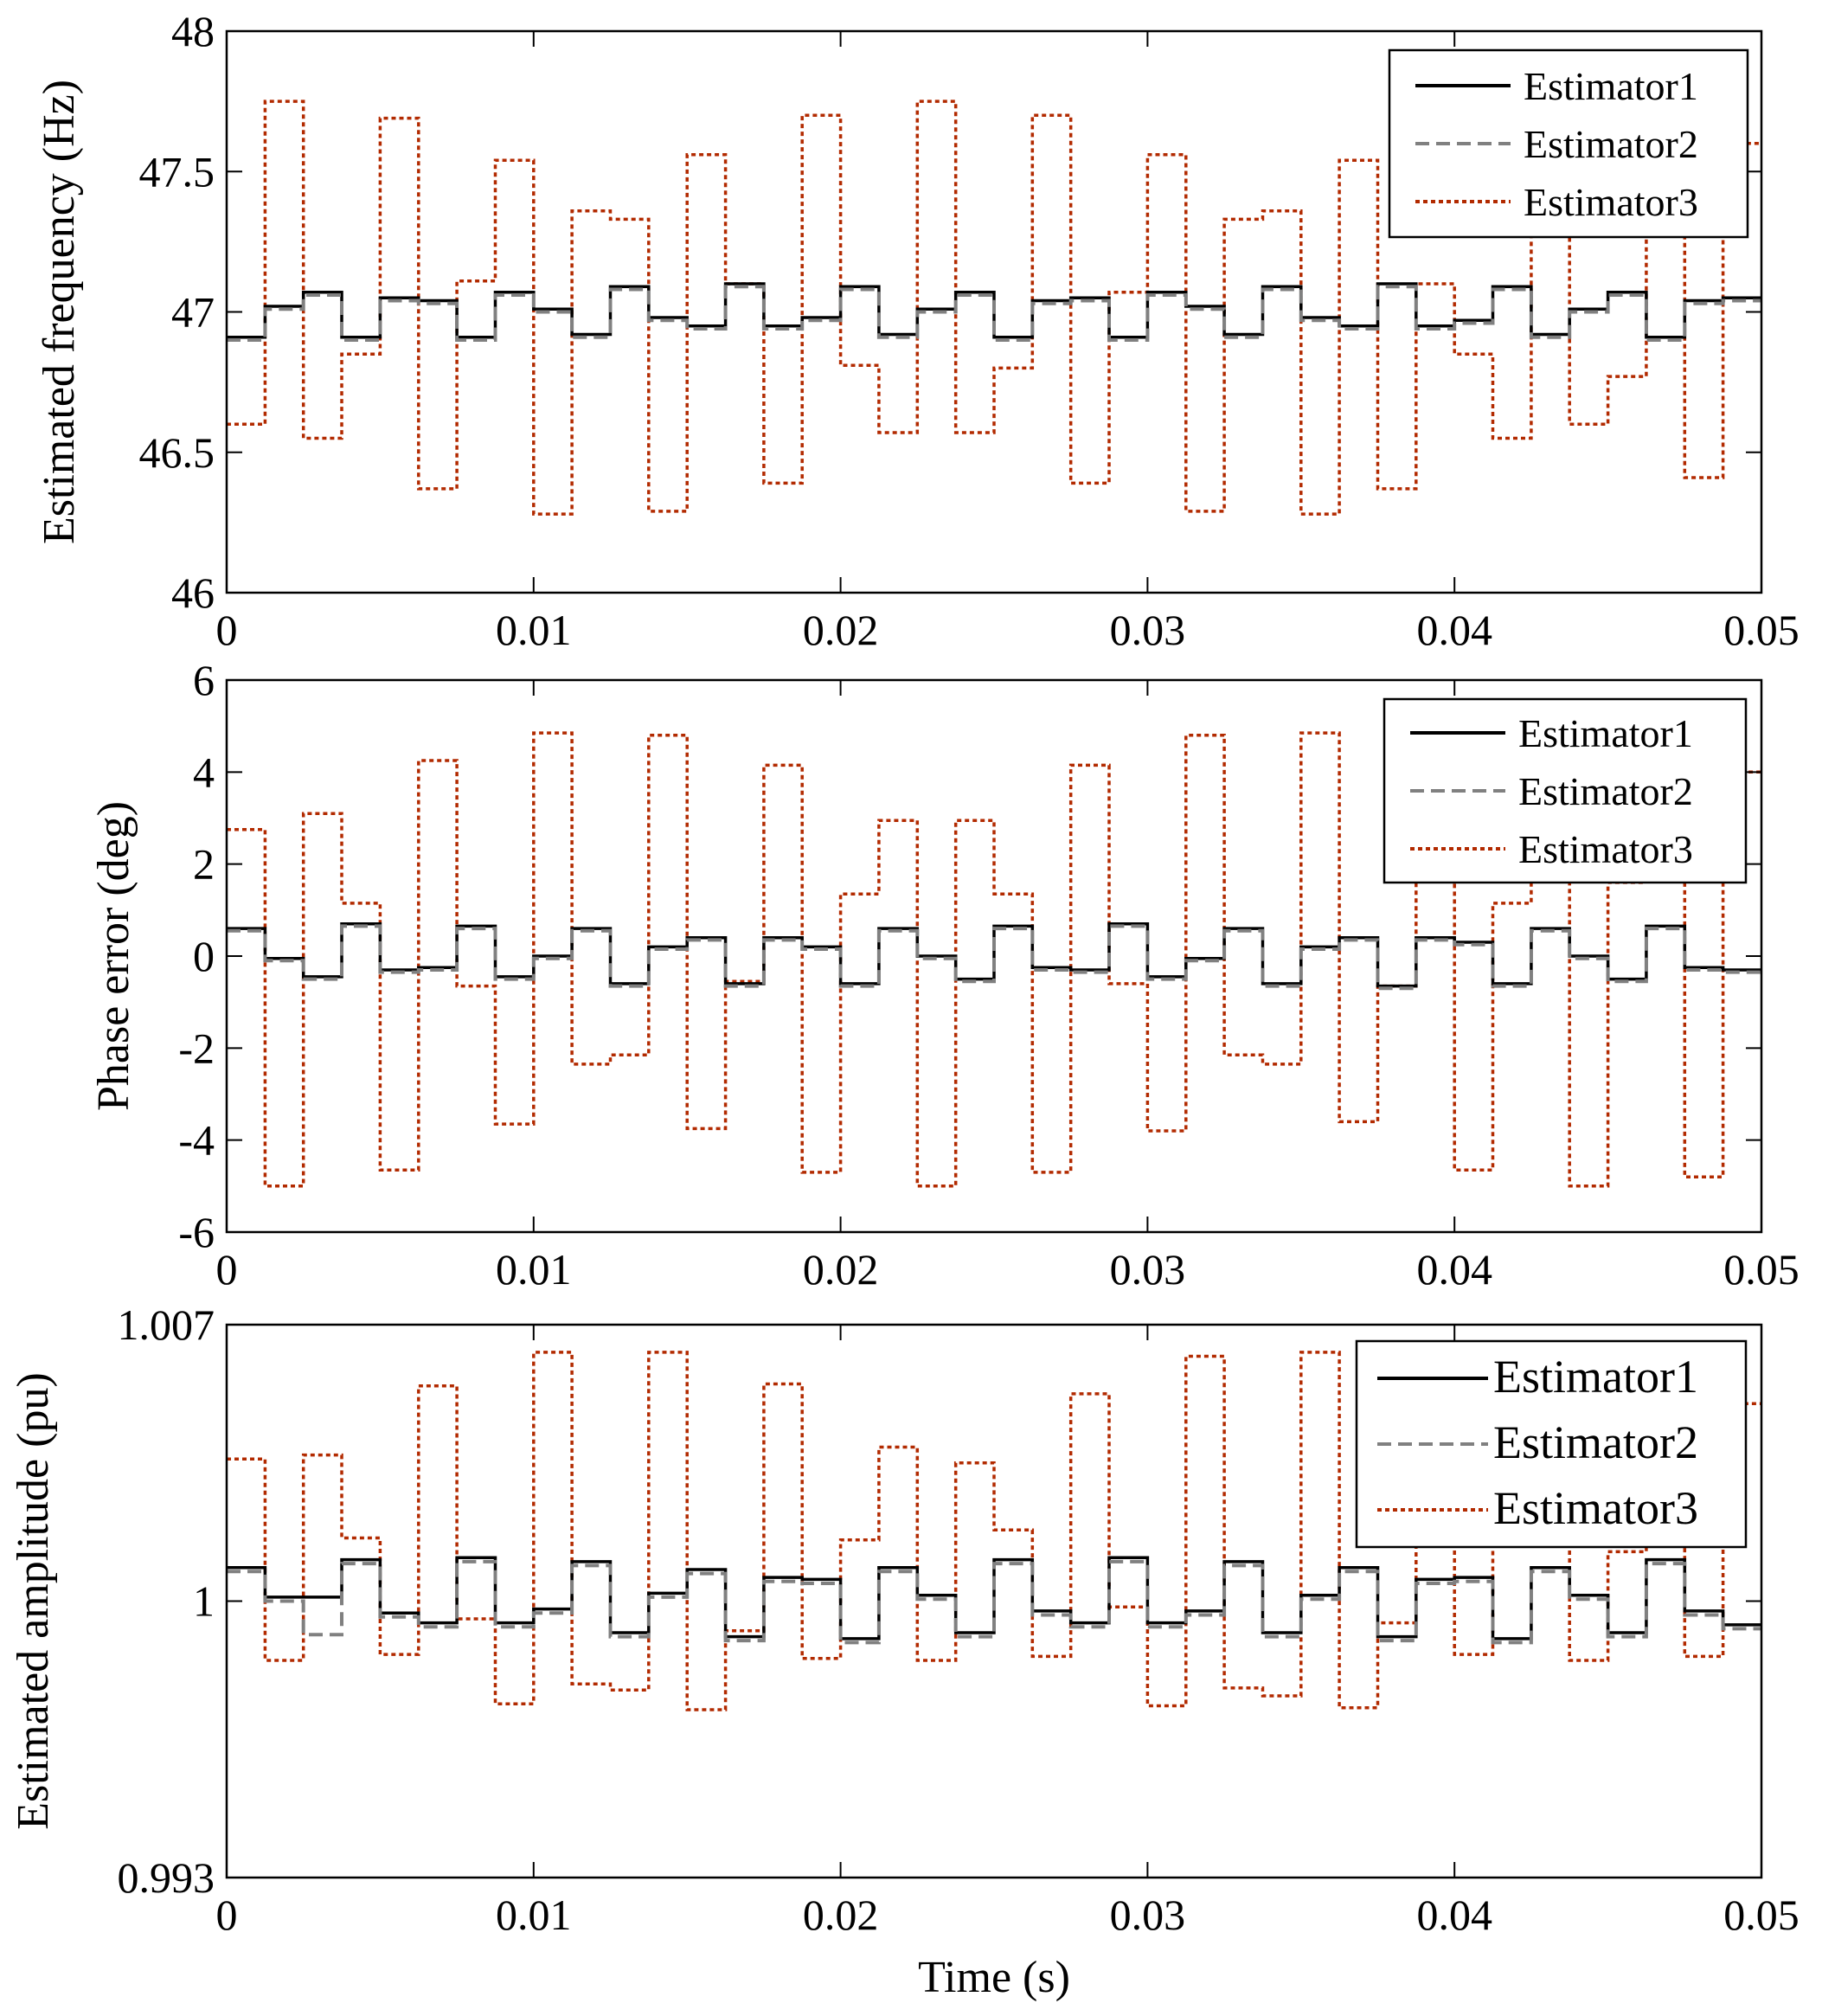 The height and width of the screenshot is (2016, 1822). What do you see at coordinates (113, 956) in the screenshot?
I see `y-axis-title: Phase error (deg)` at bounding box center [113, 956].